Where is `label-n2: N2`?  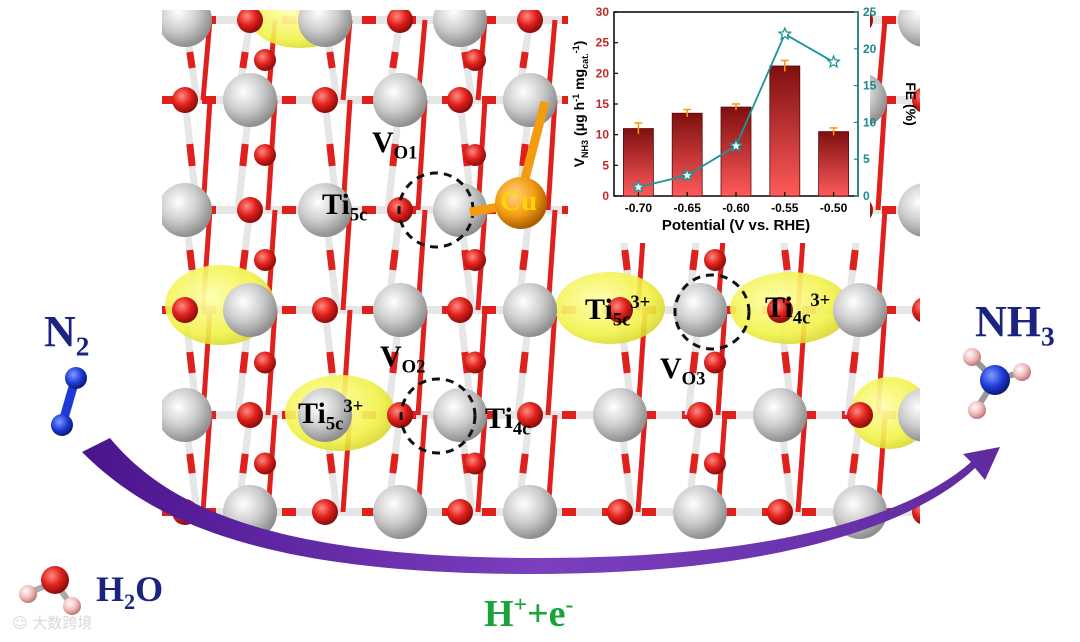
label-n2: N2 is located at coordinates (67, 334).